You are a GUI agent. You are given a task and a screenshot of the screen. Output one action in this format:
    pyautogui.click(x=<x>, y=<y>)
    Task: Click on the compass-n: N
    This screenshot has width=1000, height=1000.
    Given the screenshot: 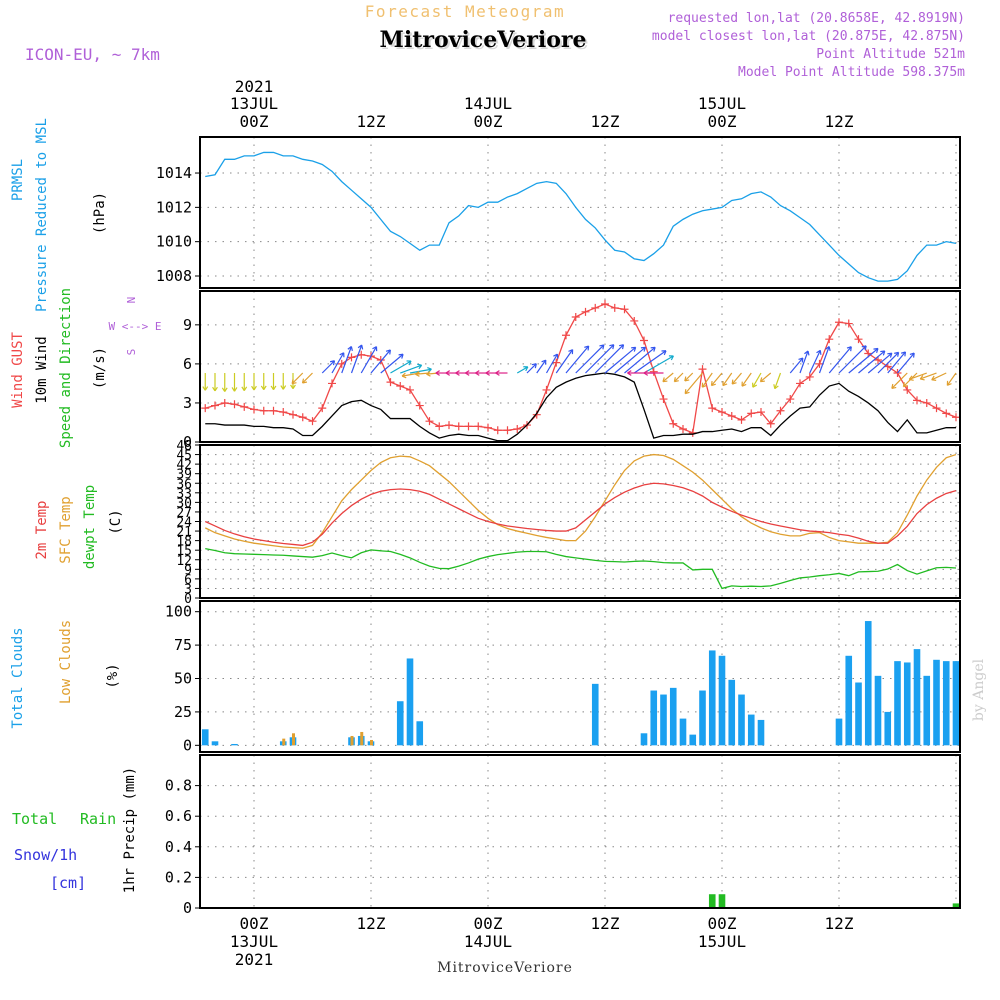 What is the action you would take?
    pyautogui.click(x=131, y=300)
    